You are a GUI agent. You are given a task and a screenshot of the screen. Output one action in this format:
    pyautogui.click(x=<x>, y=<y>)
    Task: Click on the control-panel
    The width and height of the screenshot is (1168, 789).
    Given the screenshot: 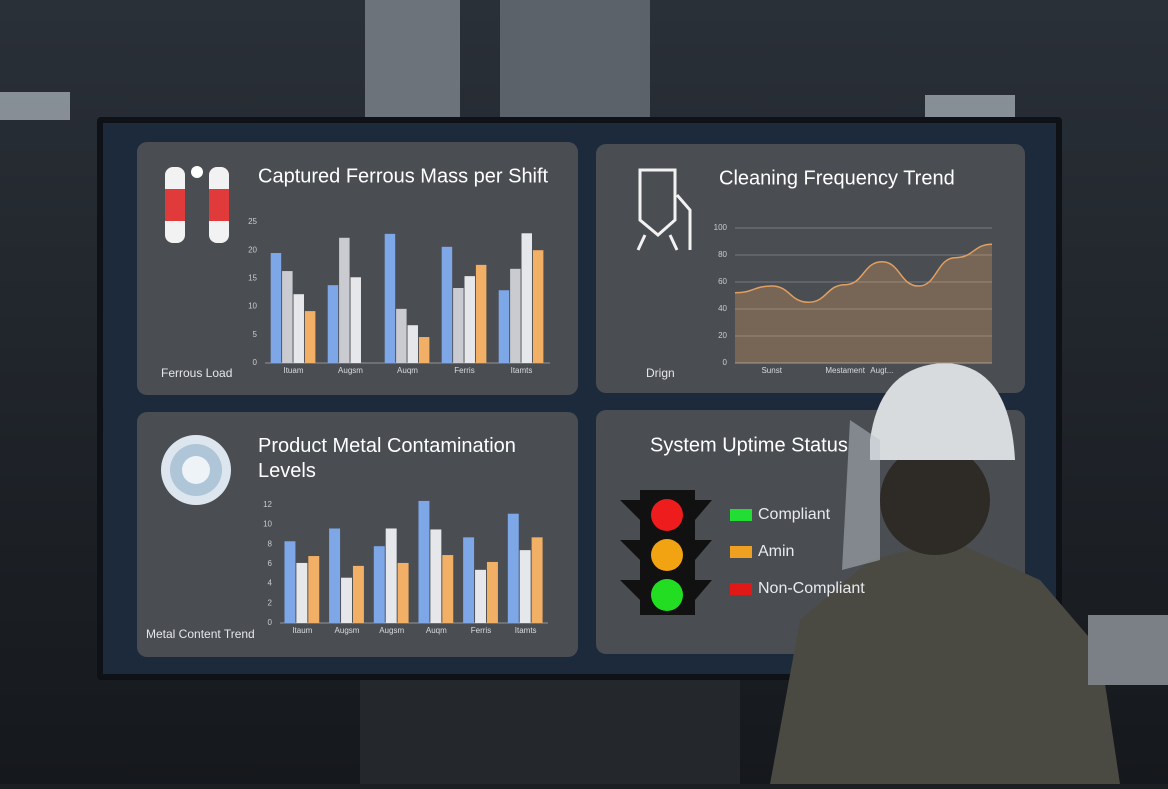 What is the action you would take?
    pyautogui.click(x=1128, y=650)
    